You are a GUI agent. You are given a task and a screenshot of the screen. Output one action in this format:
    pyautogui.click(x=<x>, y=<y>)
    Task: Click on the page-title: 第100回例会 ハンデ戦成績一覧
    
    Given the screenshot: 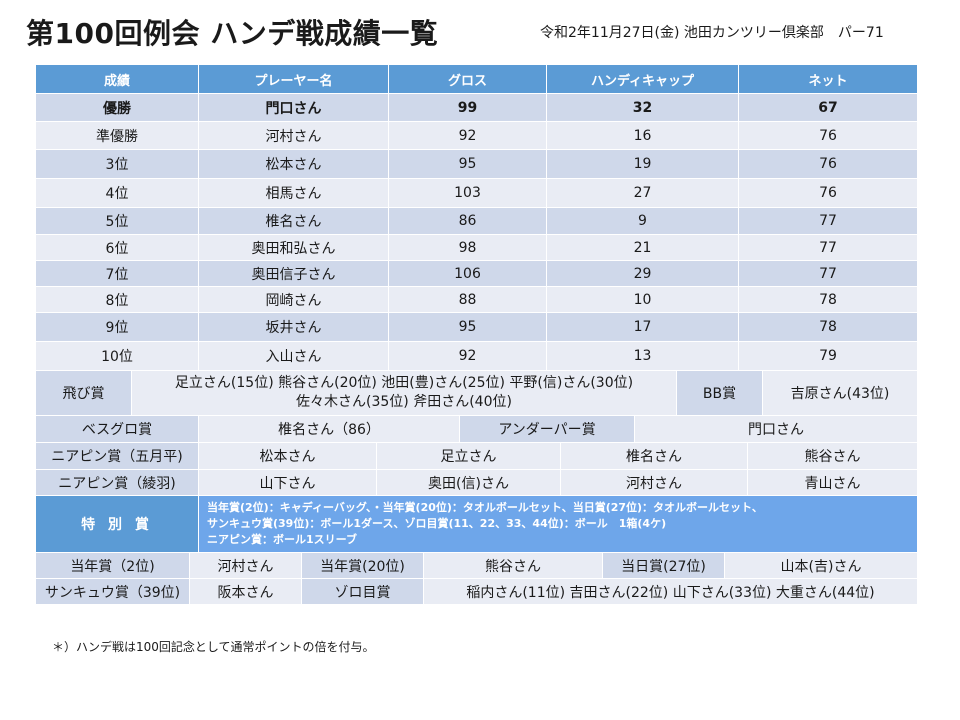 What is the action you would take?
    pyautogui.click(x=232, y=33)
    